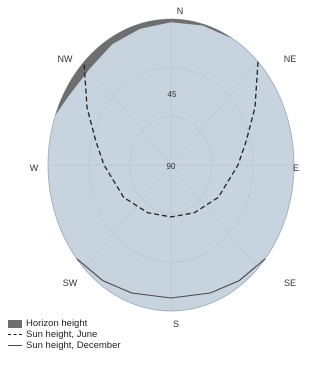 Image resolution: width=331 pixels, height=375 pixels. Describe the element at coordinates (65, 59) in the screenshot. I see `compass-label-nw: NW` at that location.